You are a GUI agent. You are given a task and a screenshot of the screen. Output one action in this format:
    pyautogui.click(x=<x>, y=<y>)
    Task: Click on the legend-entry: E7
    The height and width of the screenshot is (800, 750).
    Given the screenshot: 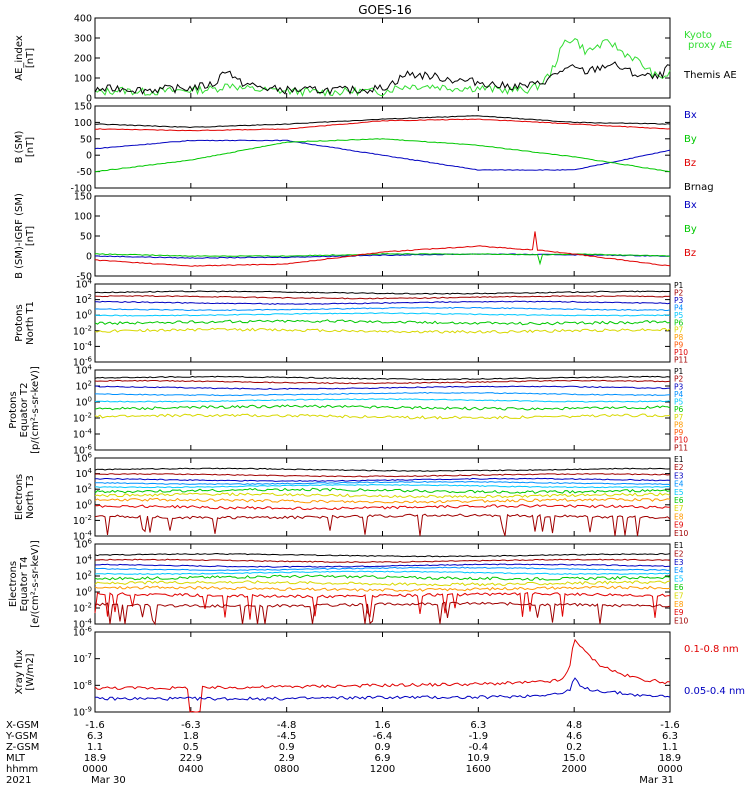 What is the action you would take?
    pyautogui.click(x=679, y=508)
    